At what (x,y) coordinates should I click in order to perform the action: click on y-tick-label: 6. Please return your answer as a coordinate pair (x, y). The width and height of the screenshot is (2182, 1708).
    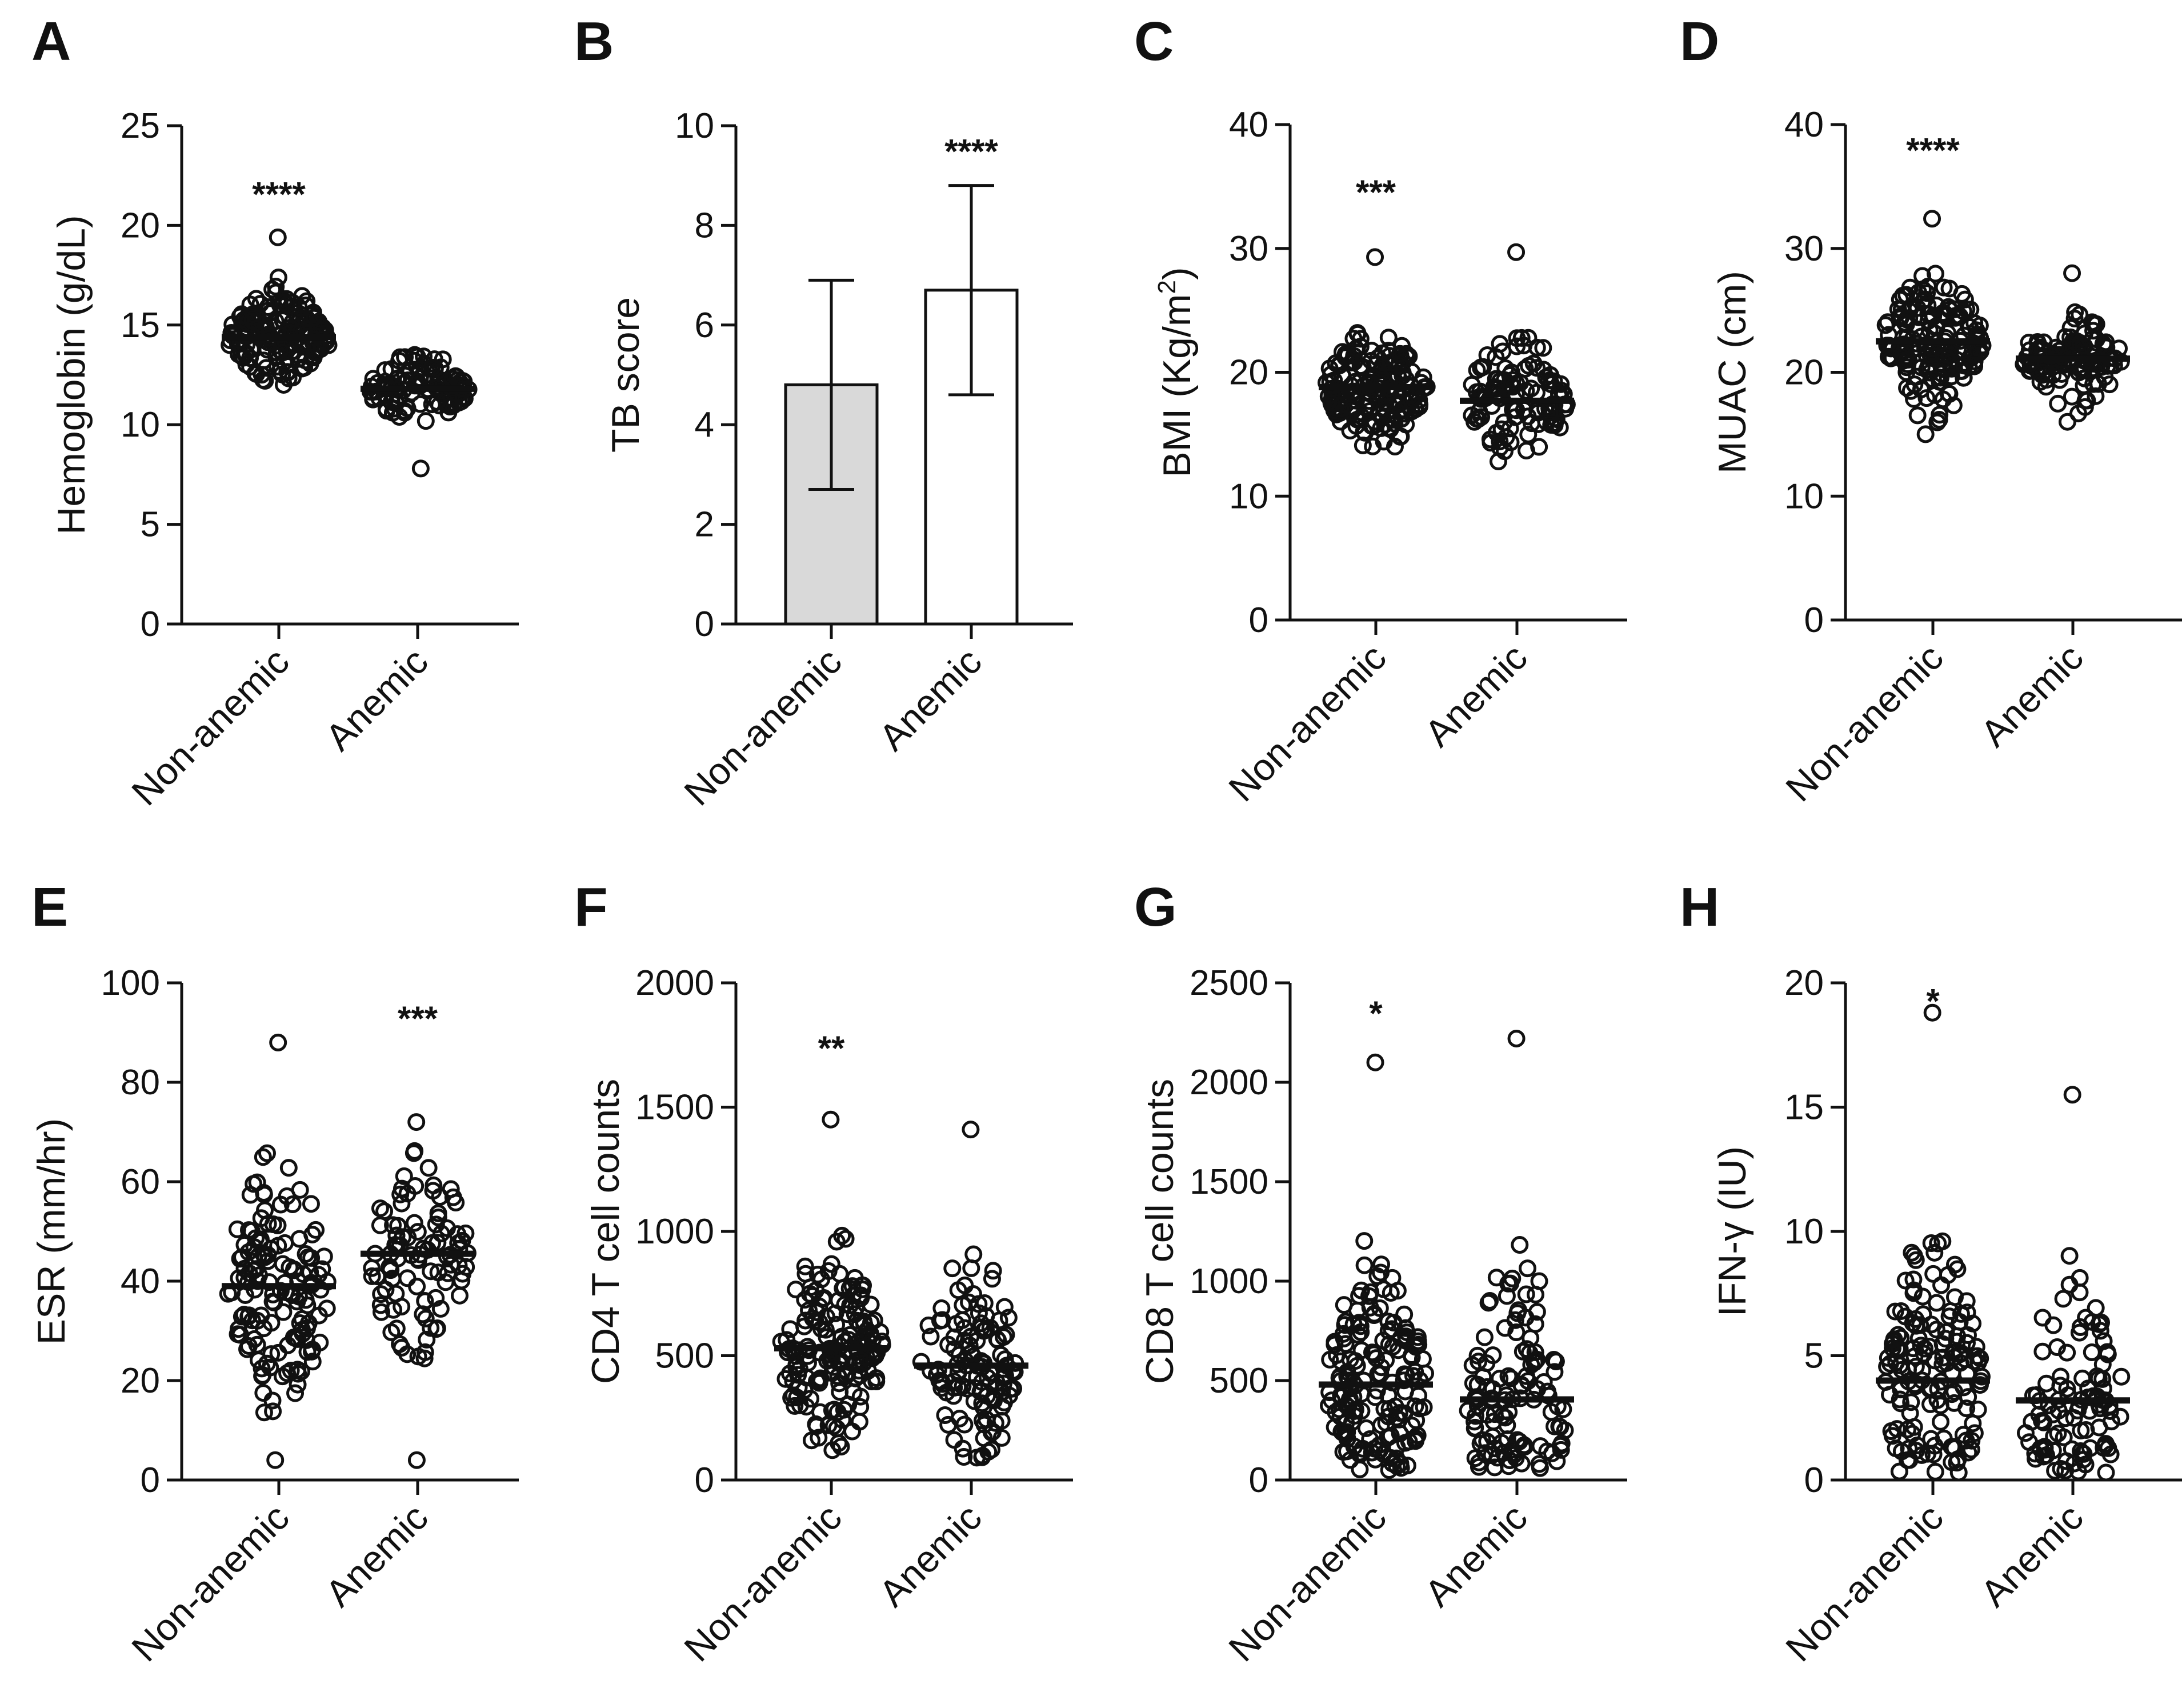
    Looking at the image, I should click on (704, 325).